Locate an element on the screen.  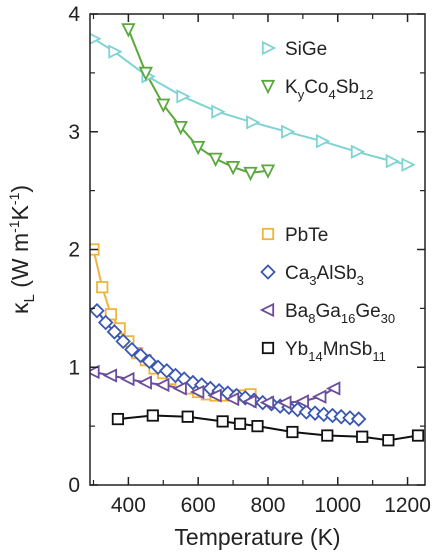
x-tick-label: 1200 is located at coordinates (407, 505).